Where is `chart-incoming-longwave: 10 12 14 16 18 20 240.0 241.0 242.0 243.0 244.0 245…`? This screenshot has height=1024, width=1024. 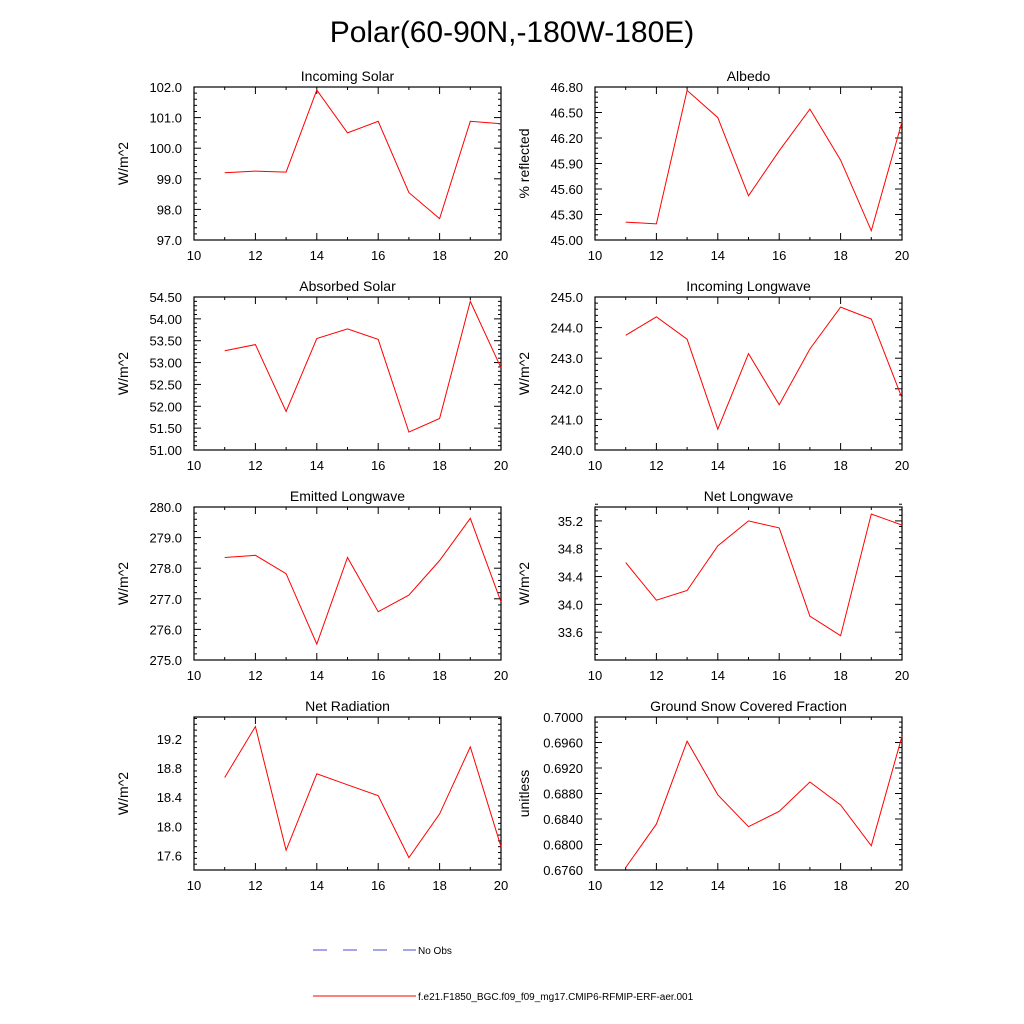 chart-incoming-longwave: 10 12 14 16 18 20 240.0 241.0 242.0 243.0 244.0 245… is located at coordinates (712, 375).